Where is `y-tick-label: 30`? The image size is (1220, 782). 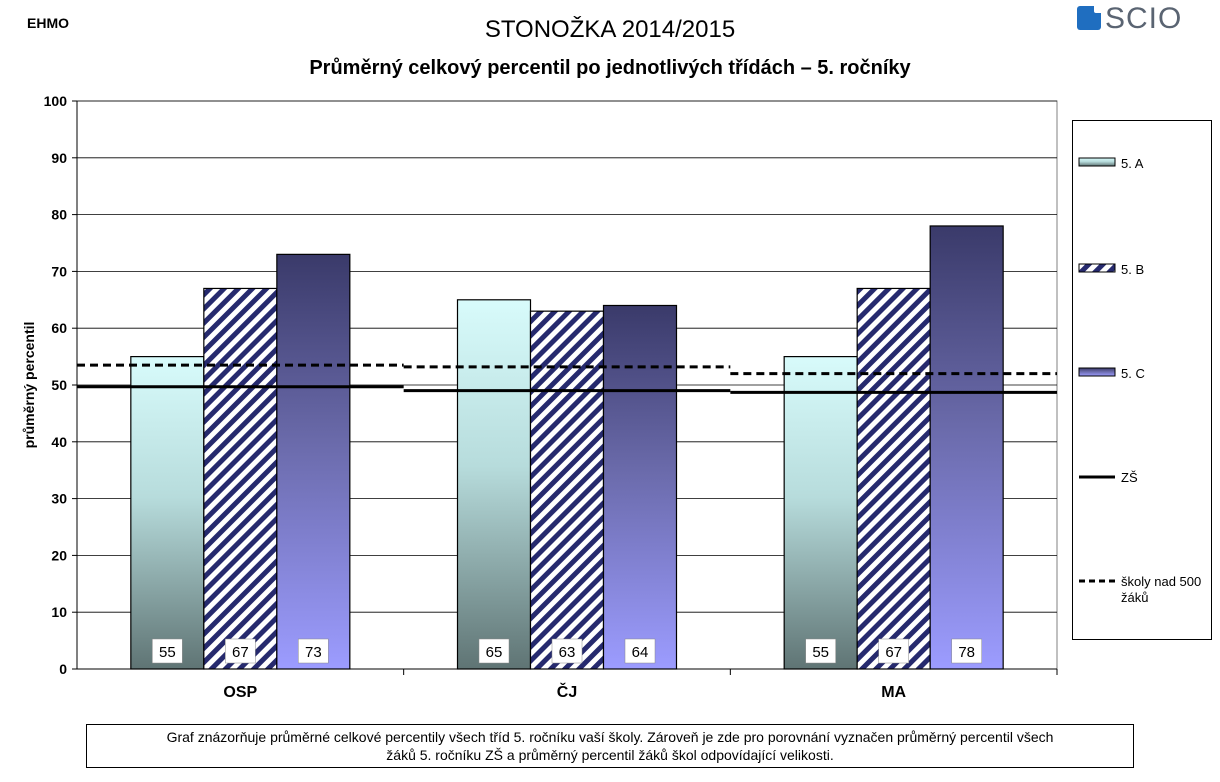 y-tick-label: 30 is located at coordinates (59, 499).